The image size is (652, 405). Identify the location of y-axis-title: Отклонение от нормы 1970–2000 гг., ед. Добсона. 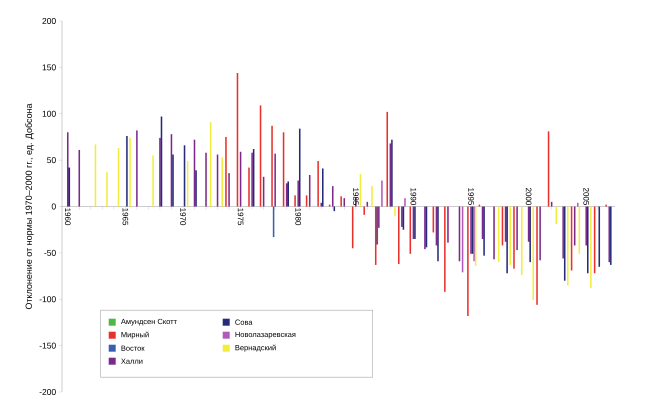
(29, 207).